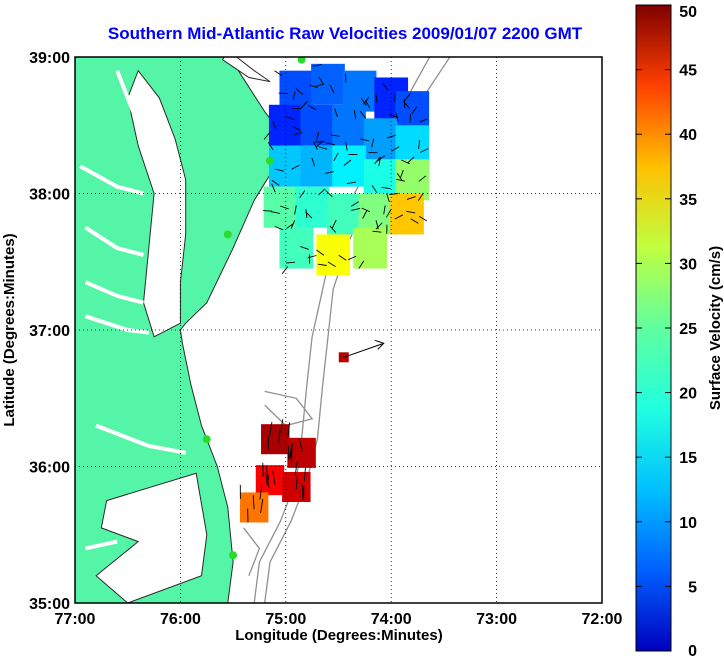 The width and height of the screenshot is (724, 659). I want to click on x-tick-label: 75:00, so click(285, 619).